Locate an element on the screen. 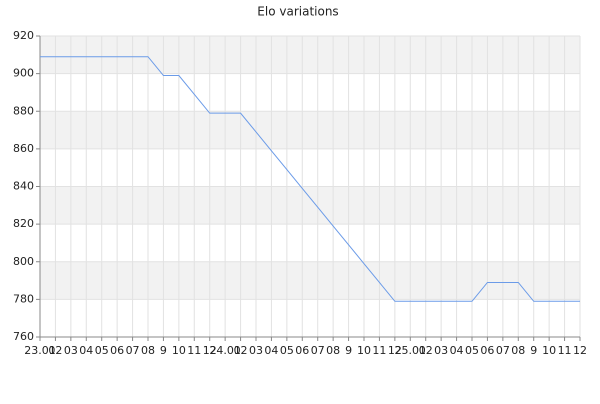 Image resolution: width=600 pixels, height=404 pixels. y-tick-label: 920 is located at coordinates (23, 35).